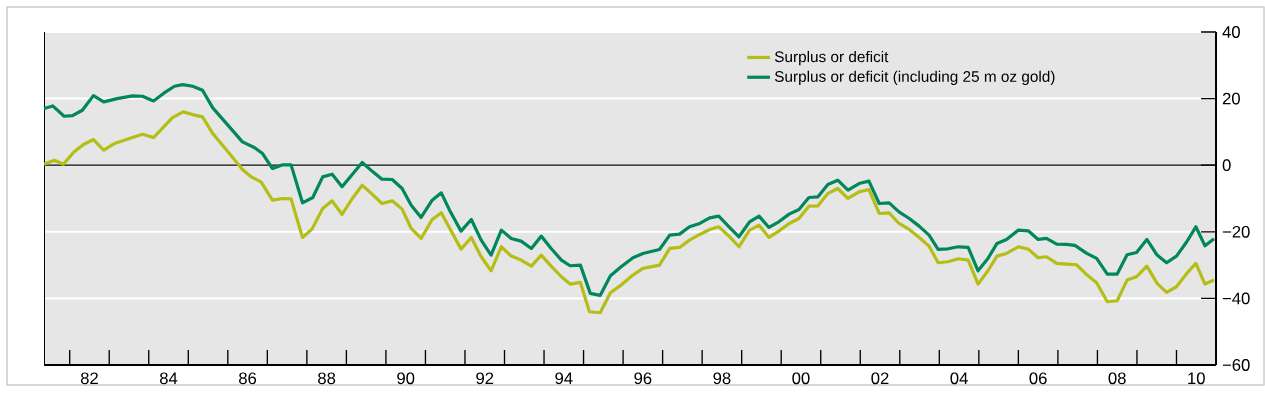 This screenshot has width=1265, height=404. Describe the element at coordinates (1226, 165) in the screenshot. I see `y-tick-label: 0` at that location.